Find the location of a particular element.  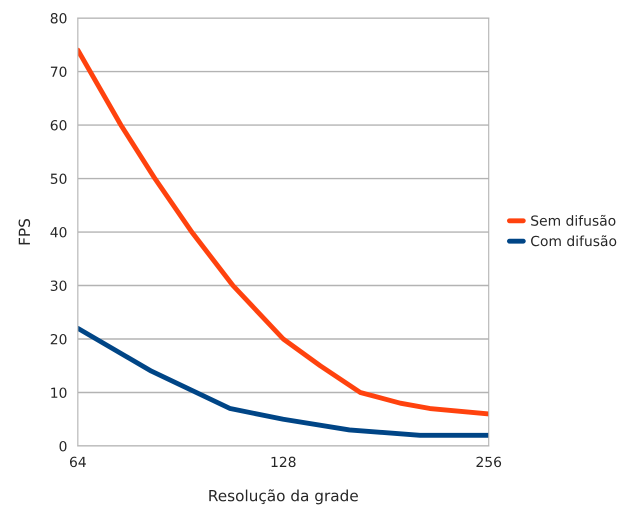

y-tick-label: 80 is located at coordinates (58, 18).